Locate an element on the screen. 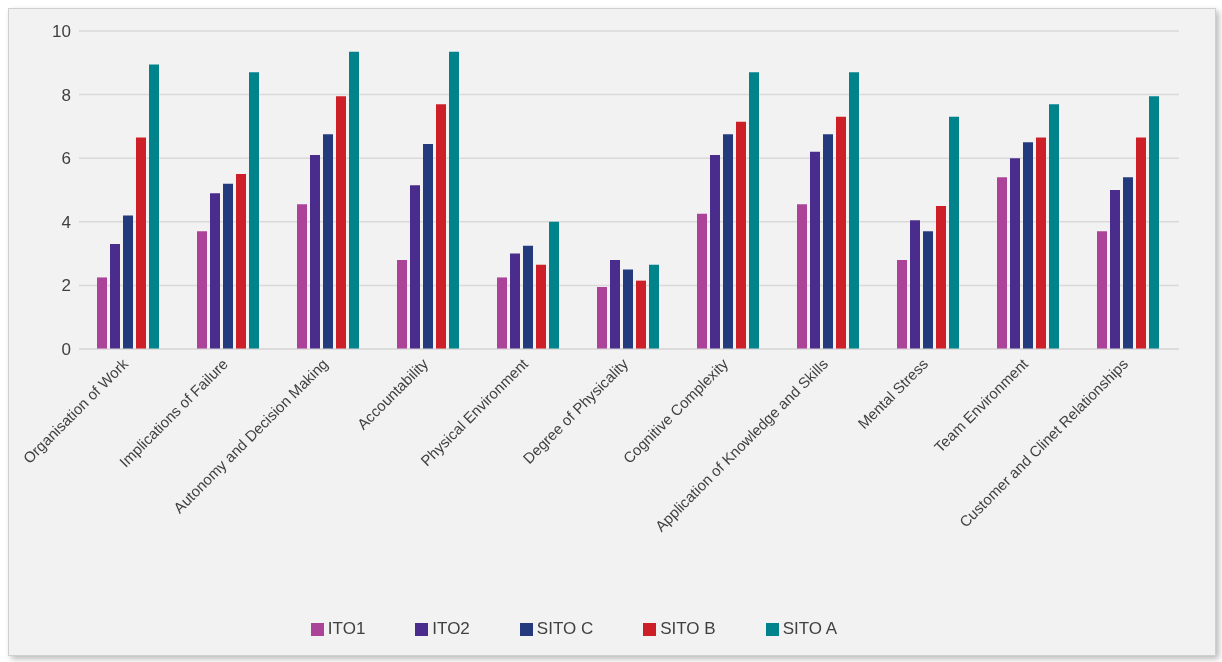 This screenshot has width=1222, height=662. legend-label: ITO1 is located at coordinates (346, 628).